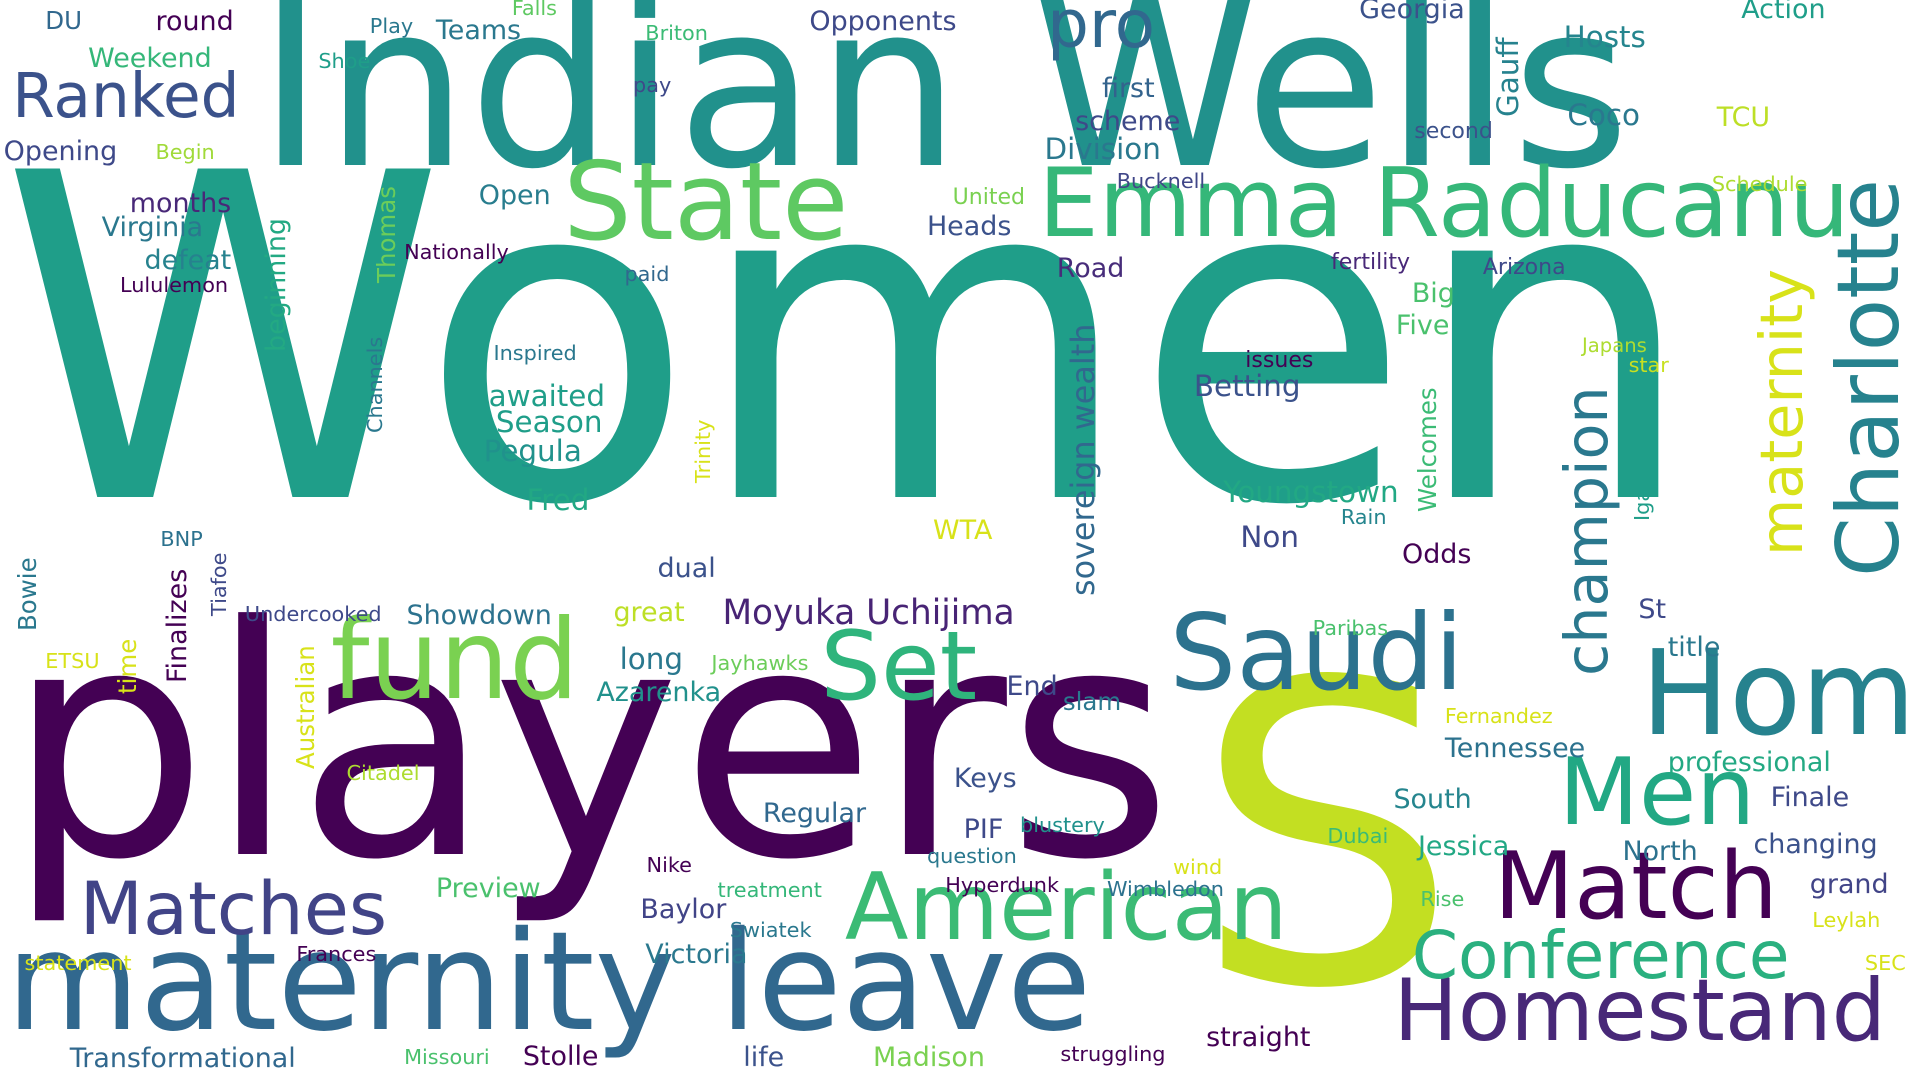 This screenshot has height=1080, width=1920. Describe the element at coordinates (1279, 360) in the screenshot. I see `word-issues: issues` at that location.